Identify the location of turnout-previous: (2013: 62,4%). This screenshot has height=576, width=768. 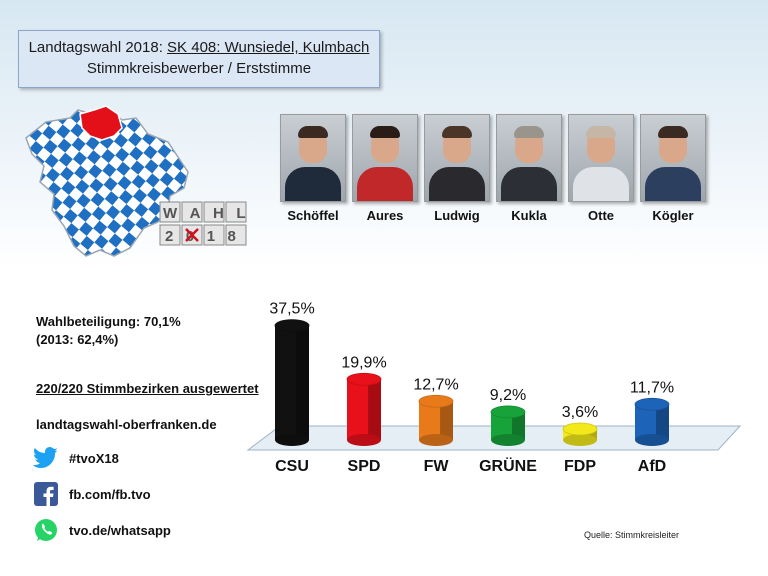
(77, 339).